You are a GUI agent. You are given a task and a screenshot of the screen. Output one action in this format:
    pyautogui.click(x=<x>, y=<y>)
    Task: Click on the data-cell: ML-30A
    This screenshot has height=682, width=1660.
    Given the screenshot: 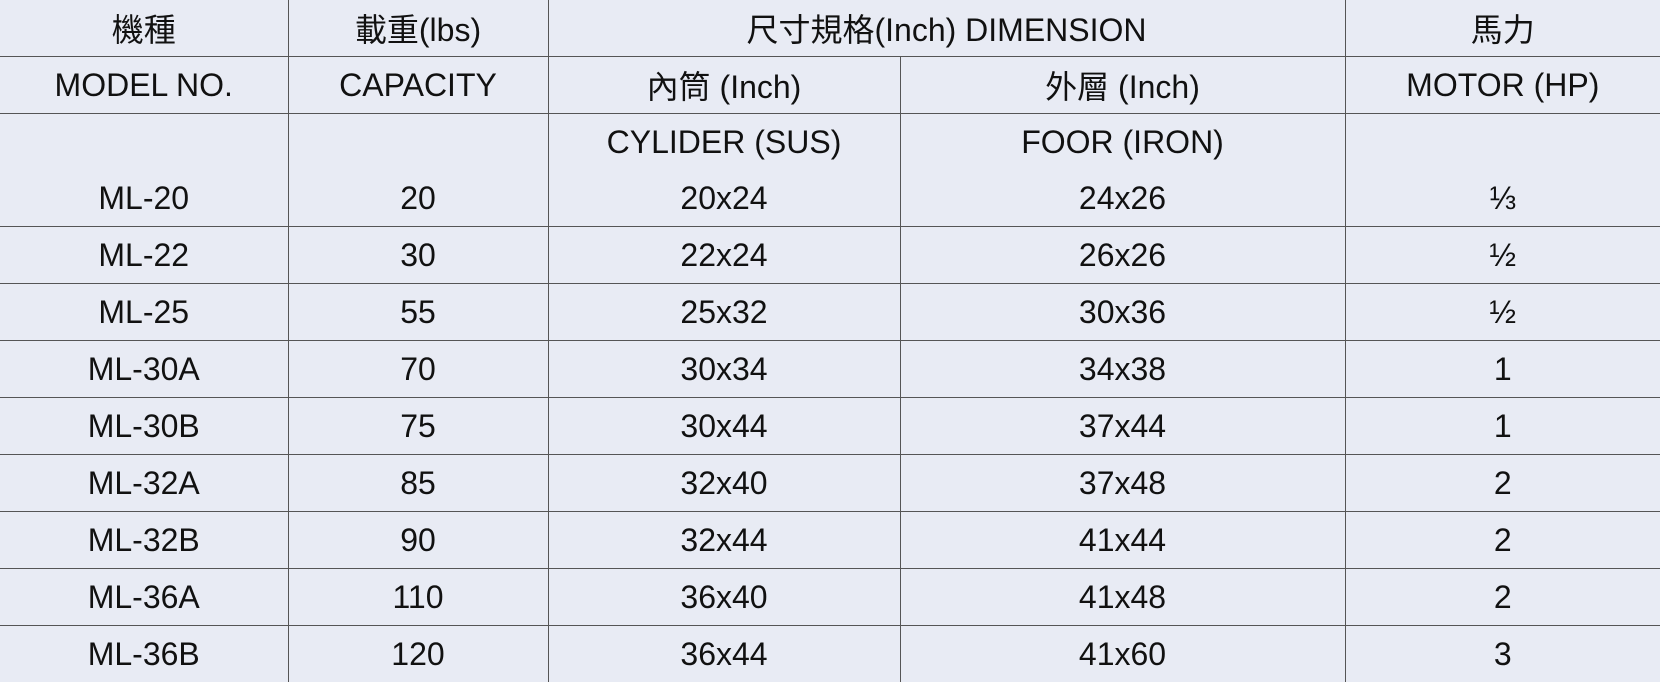 What is the action you would take?
    pyautogui.click(x=144, y=369)
    